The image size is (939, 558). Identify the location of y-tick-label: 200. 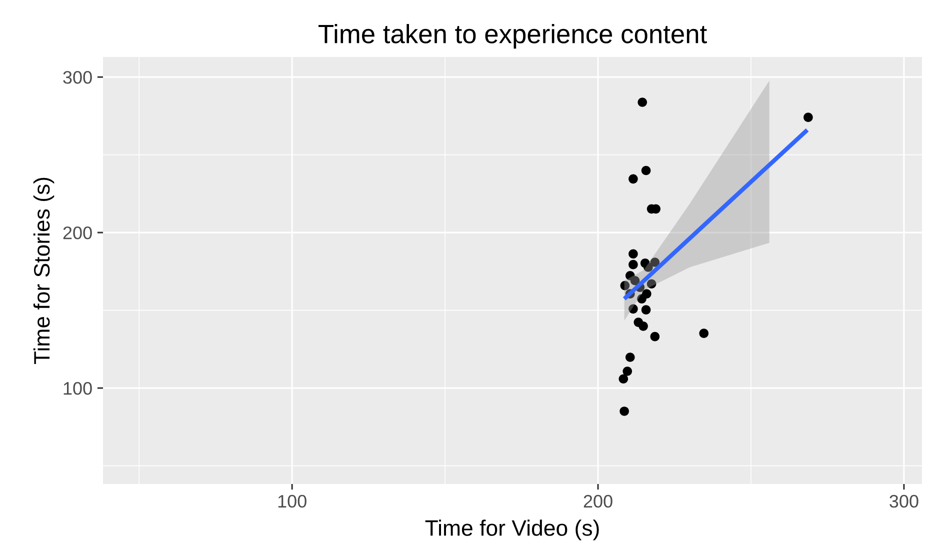
(77, 233).